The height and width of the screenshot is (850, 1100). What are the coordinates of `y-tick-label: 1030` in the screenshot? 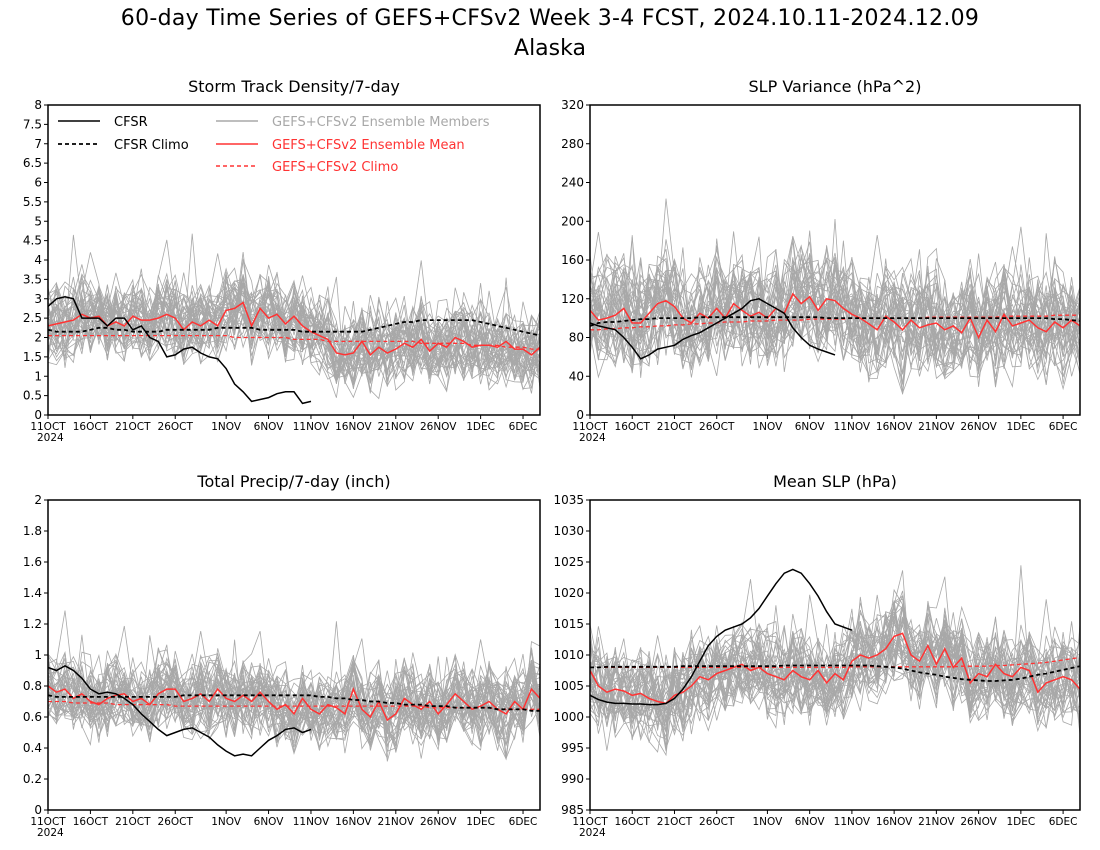 It's located at (568, 531).